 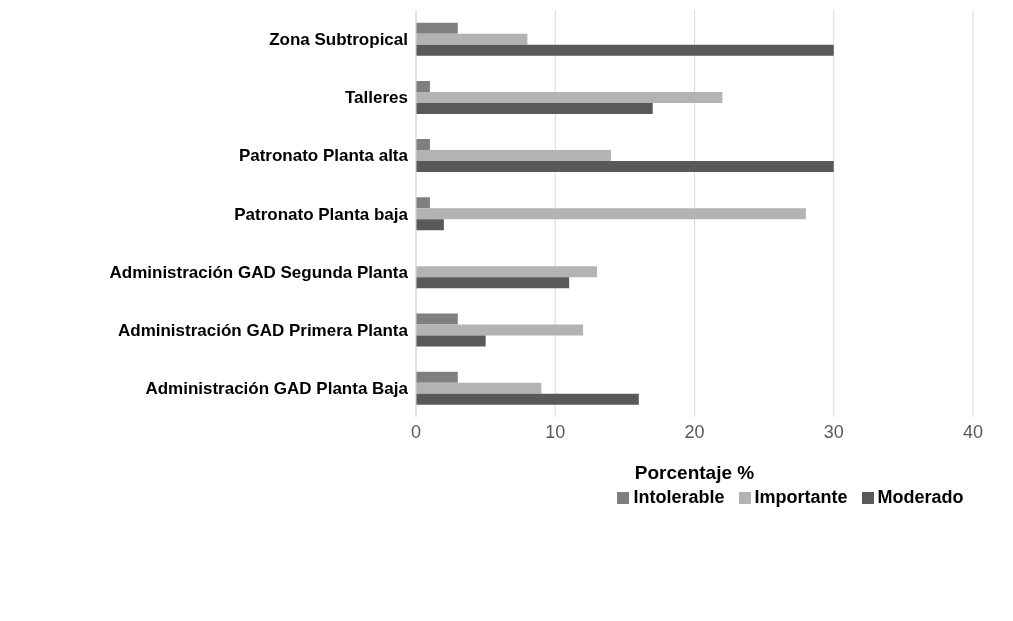 I want to click on legend-label: Importante, so click(x=800, y=497).